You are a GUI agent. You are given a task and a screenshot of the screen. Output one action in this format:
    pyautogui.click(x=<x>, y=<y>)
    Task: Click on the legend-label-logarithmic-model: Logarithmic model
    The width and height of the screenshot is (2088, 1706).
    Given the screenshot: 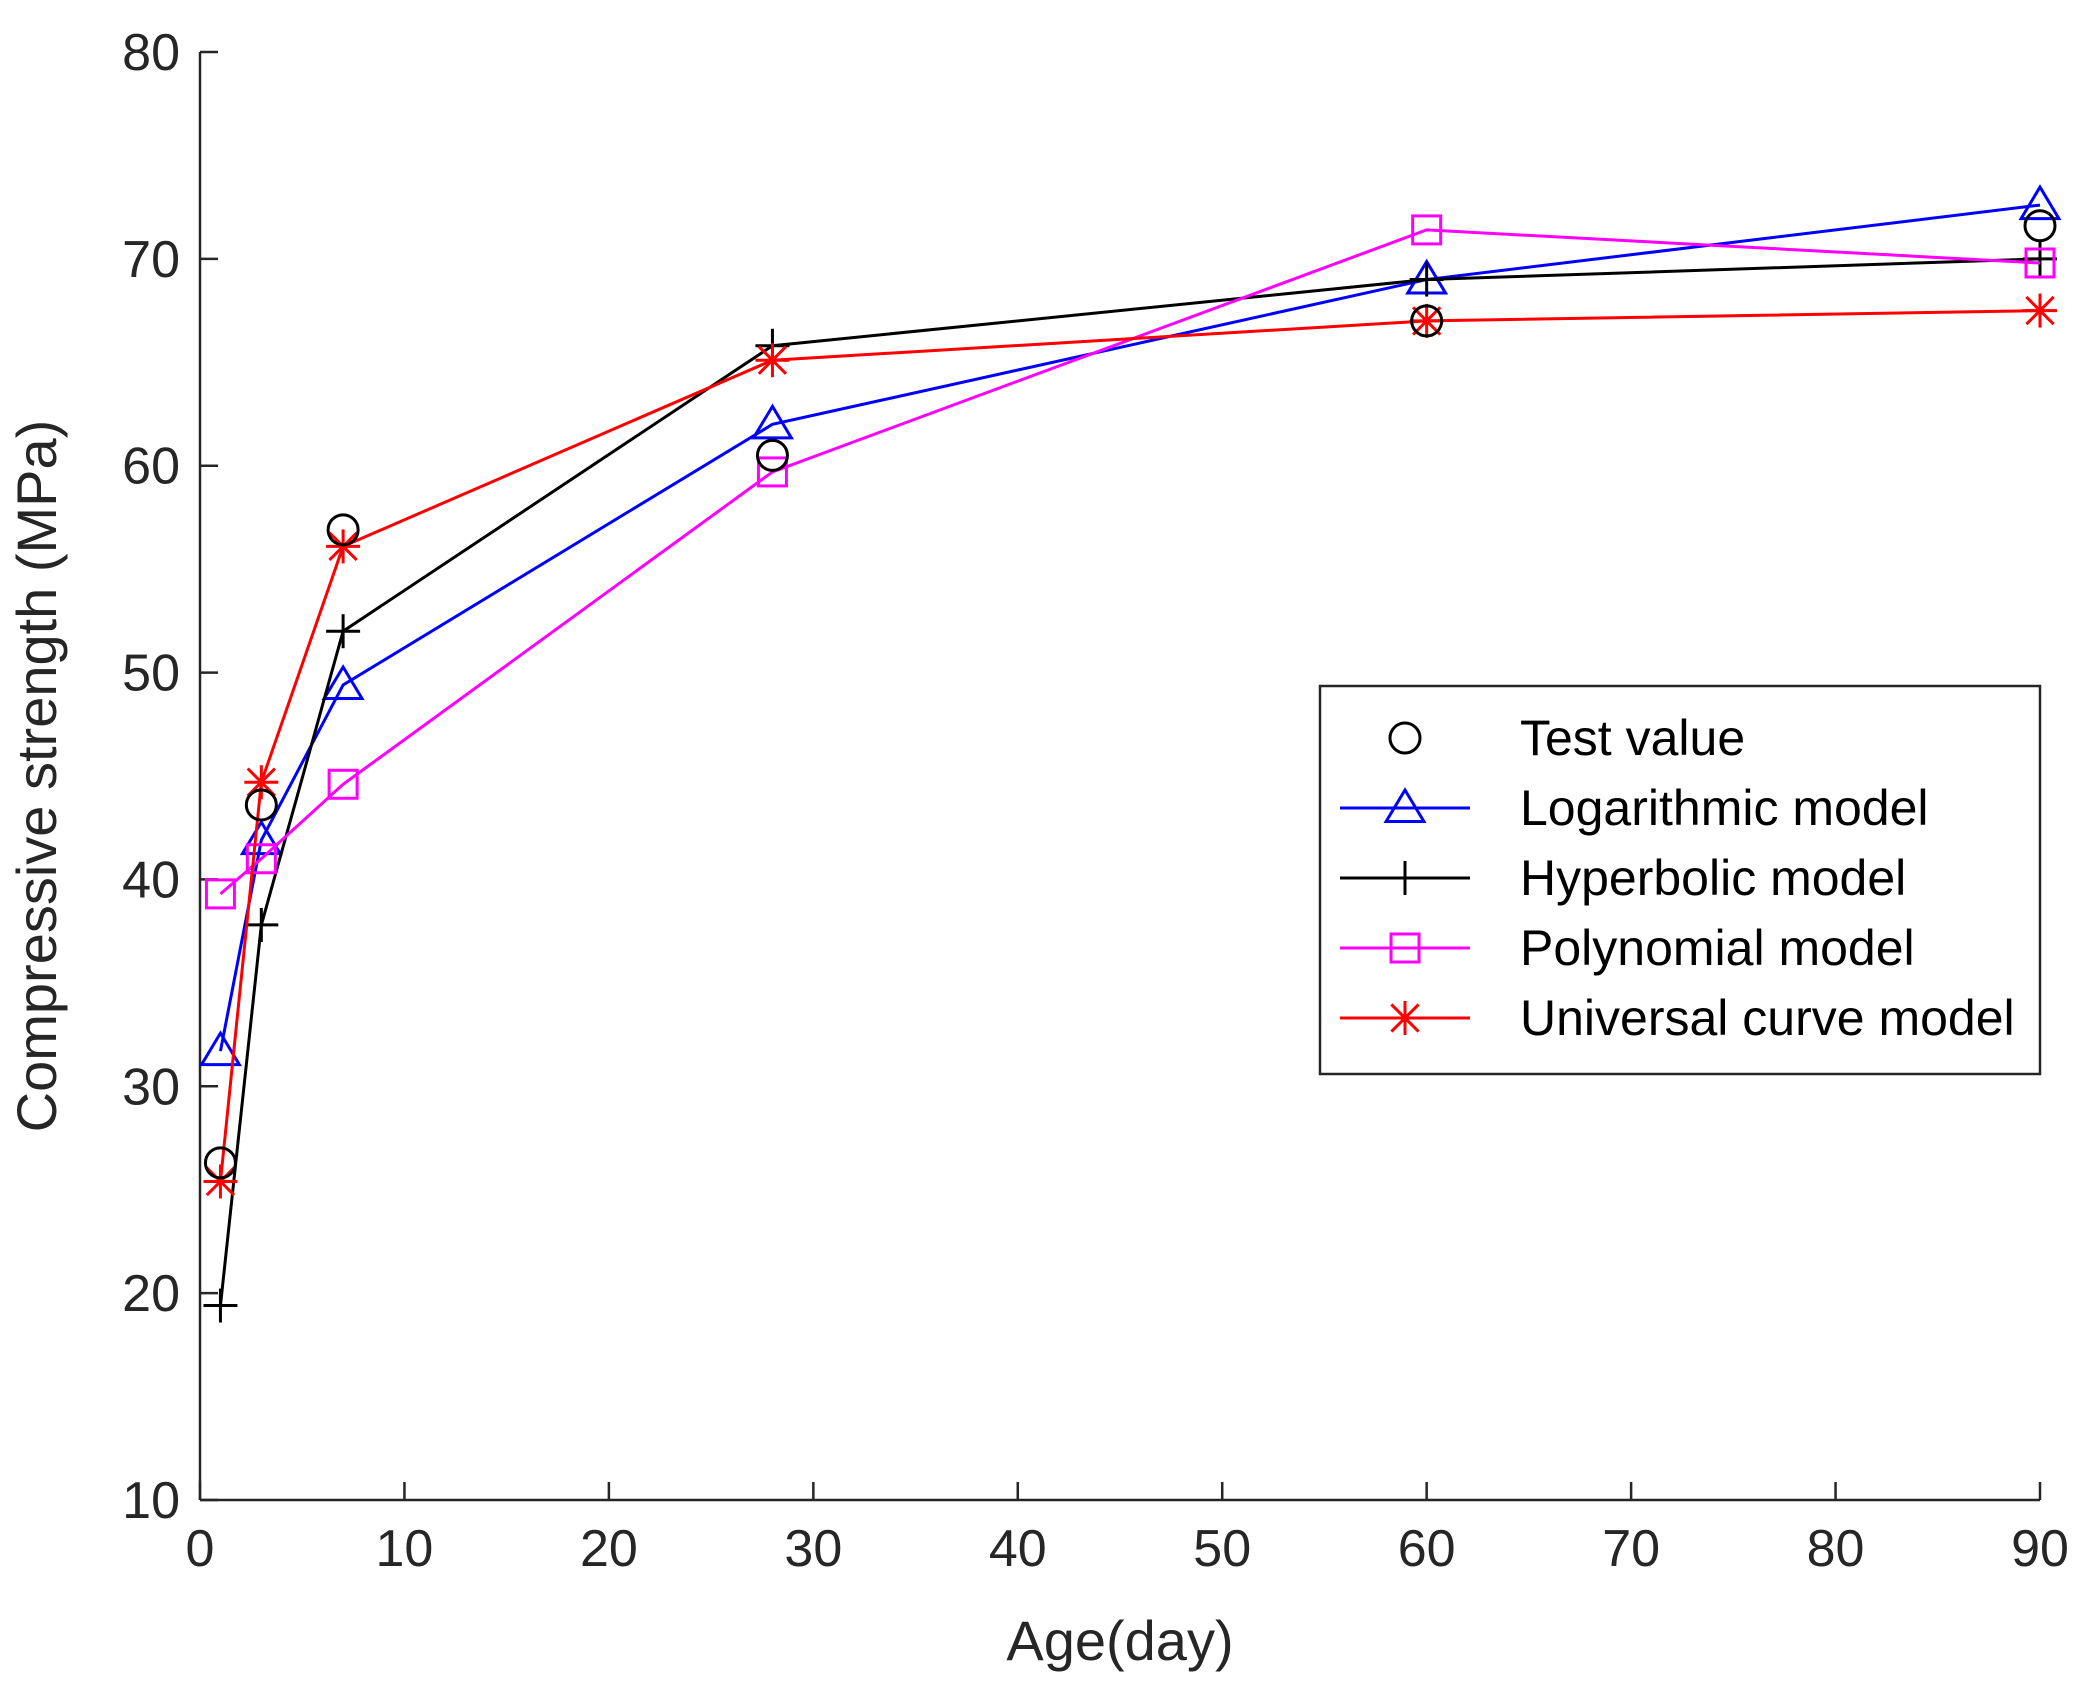 What is the action you would take?
    pyautogui.click(x=1724, y=808)
    